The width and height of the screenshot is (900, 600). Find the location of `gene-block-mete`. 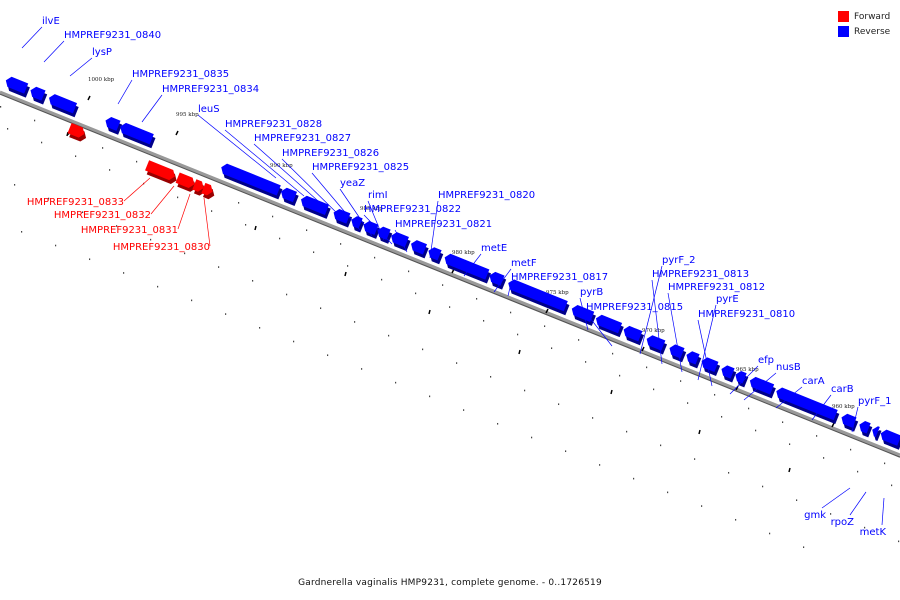

gene-block-mete is located at coordinates (468, 268).